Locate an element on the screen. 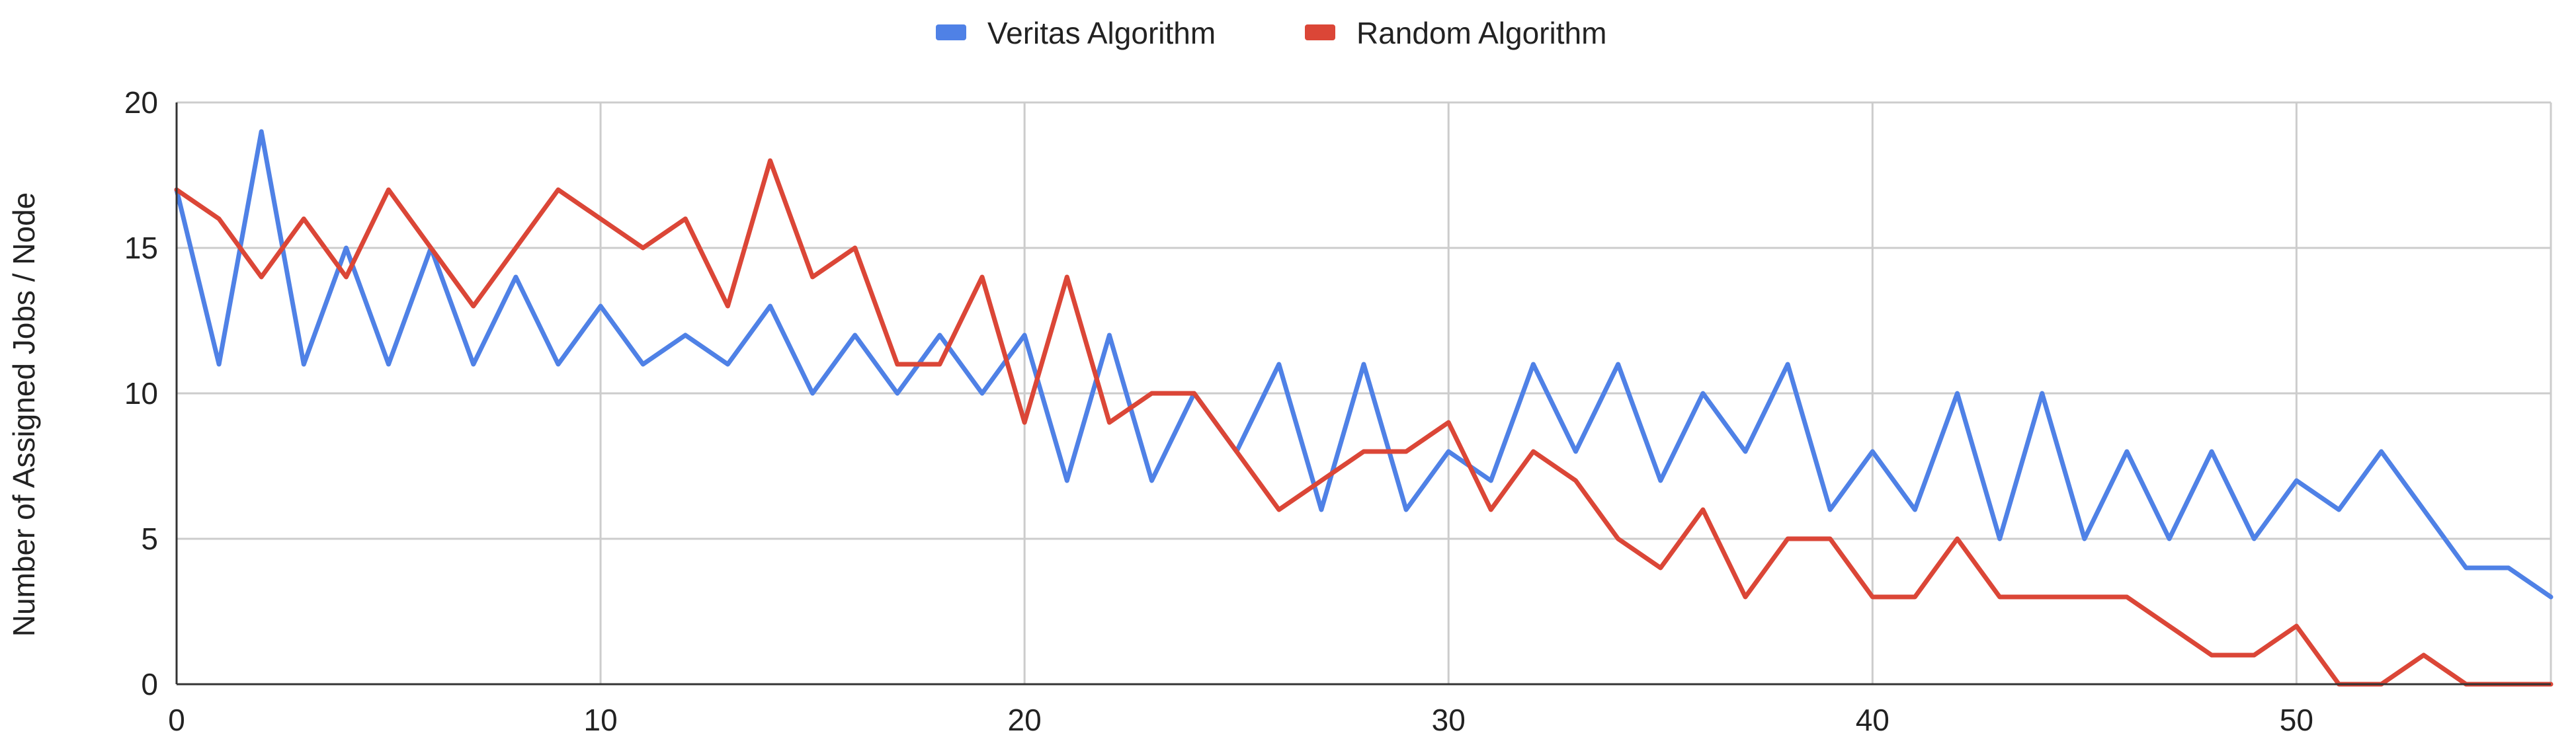 The image size is (2576, 749). legend-label: Veritas Algorithm is located at coordinates (1101, 33).